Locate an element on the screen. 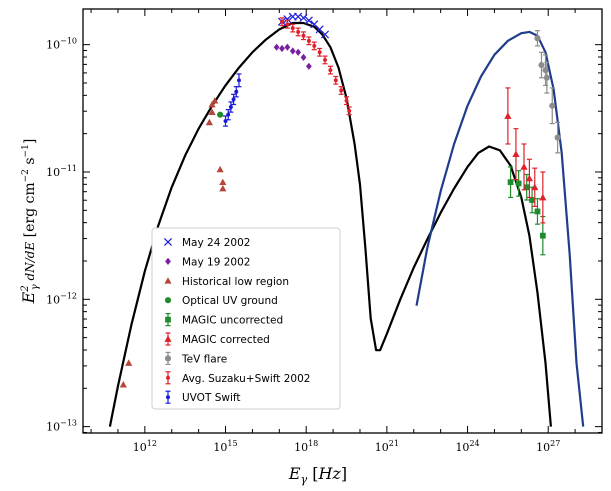  legend-marker-magic-corrected is located at coordinates (168, 338).